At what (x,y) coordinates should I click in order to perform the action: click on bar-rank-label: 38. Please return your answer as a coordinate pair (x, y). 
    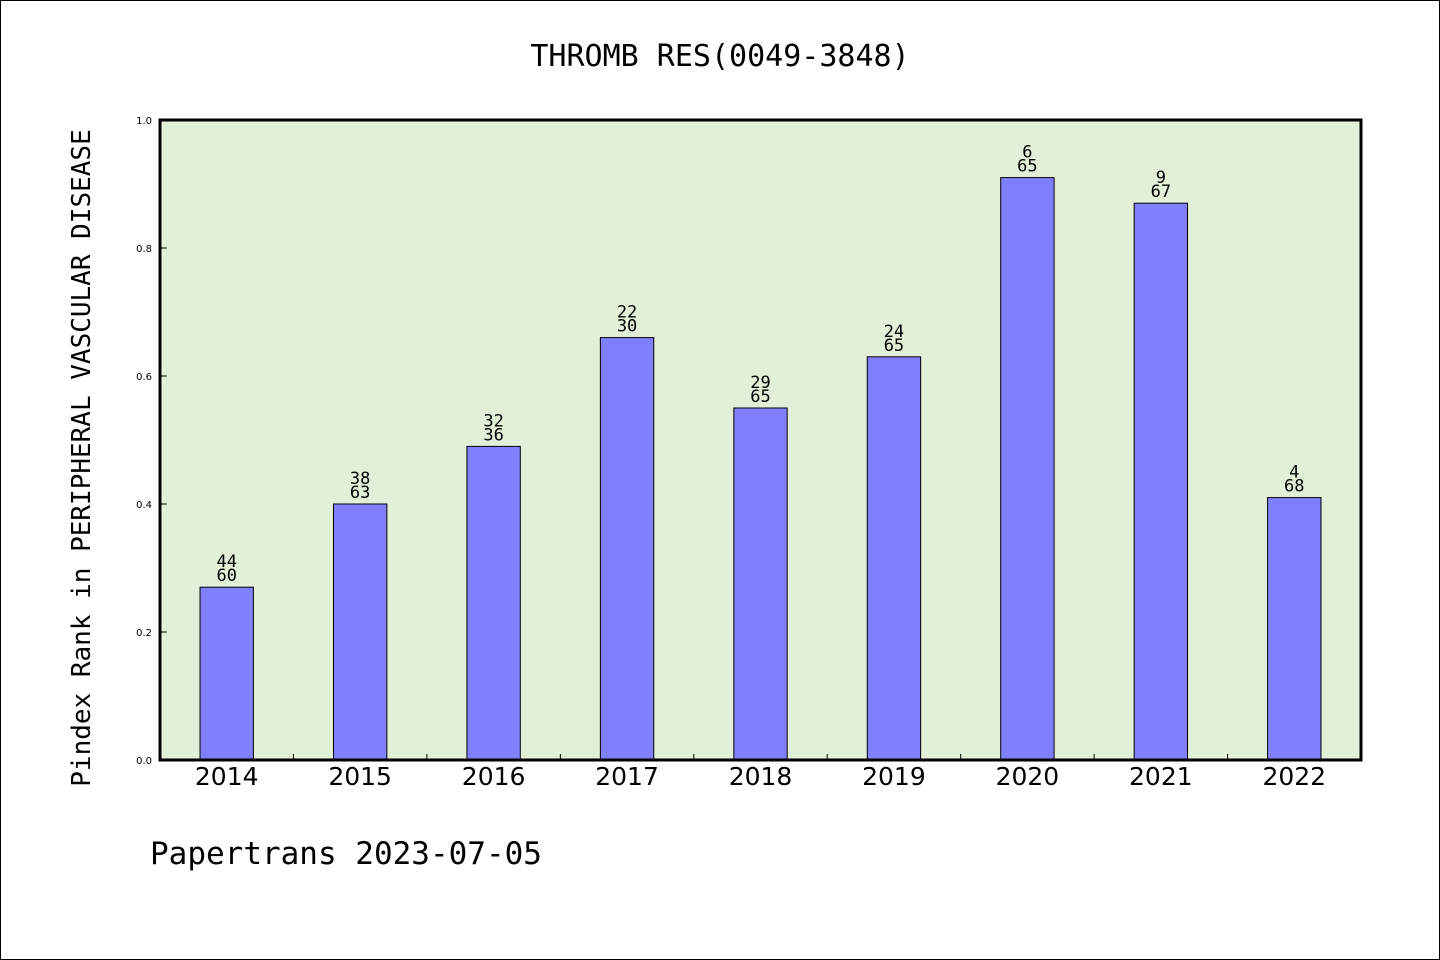
    Looking at the image, I should click on (360, 479).